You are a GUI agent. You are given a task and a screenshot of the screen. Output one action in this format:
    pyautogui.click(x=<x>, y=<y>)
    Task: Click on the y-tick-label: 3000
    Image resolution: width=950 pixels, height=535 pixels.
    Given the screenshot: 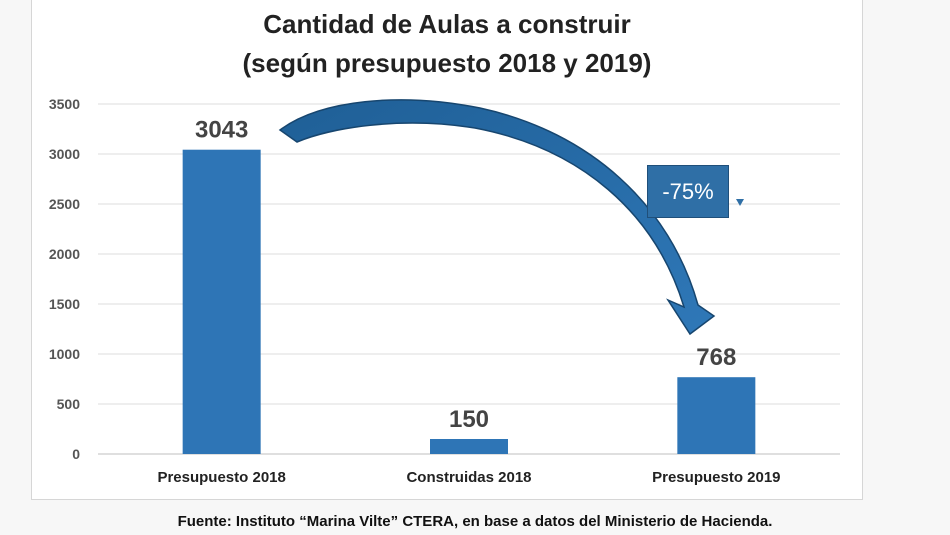 What is the action you would take?
    pyautogui.click(x=64, y=154)
    